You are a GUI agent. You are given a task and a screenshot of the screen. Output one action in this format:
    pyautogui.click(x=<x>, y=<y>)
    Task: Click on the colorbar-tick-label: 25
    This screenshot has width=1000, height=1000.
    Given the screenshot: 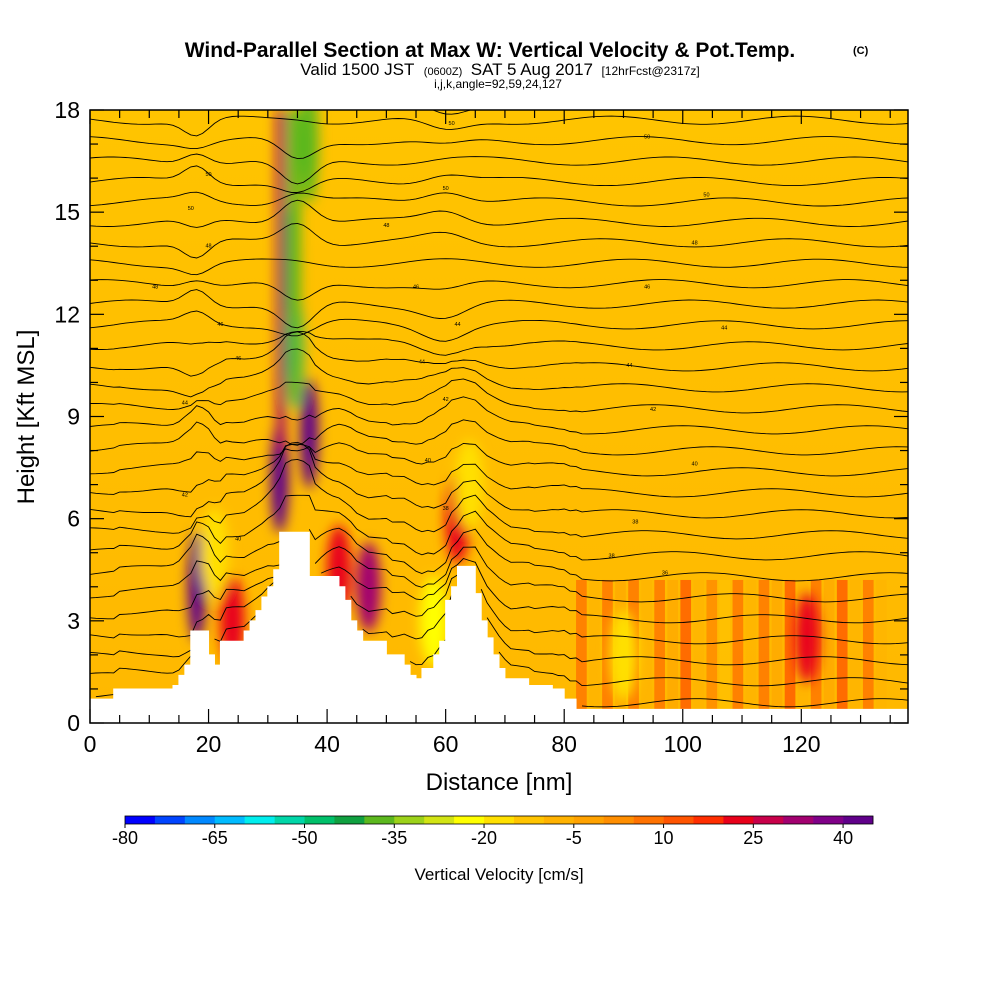 What is the action you would take?
    pyautogui.click(x=753, y=838)
    